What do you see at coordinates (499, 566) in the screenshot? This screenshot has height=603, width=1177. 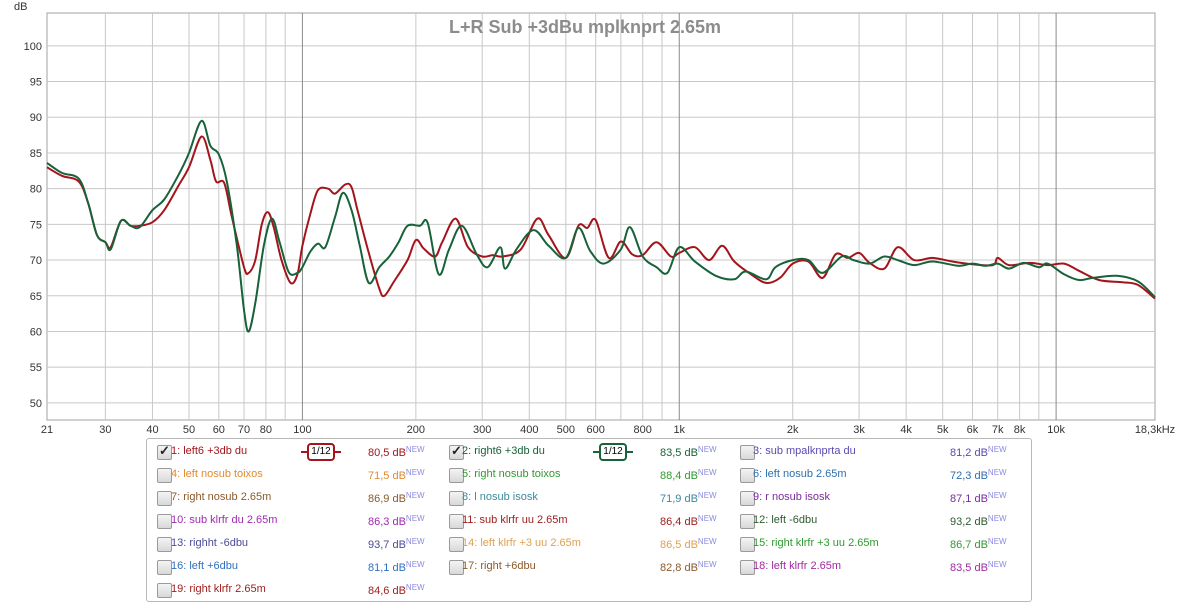 I see `measurement-label: 17: right +6dbu` at bounding box center [499, 566].